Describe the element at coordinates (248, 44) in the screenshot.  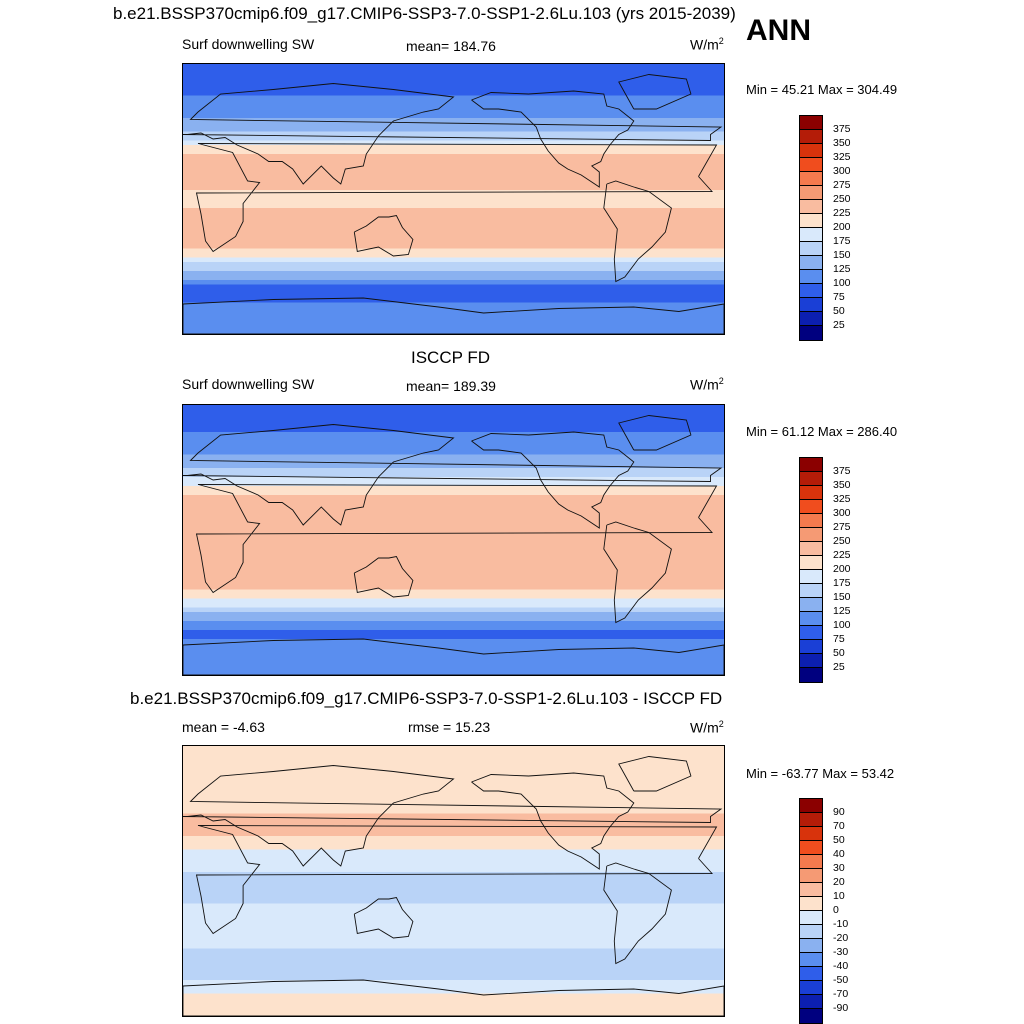
I see `panel-model-variable-label: Surf downwelling SW` at that location.